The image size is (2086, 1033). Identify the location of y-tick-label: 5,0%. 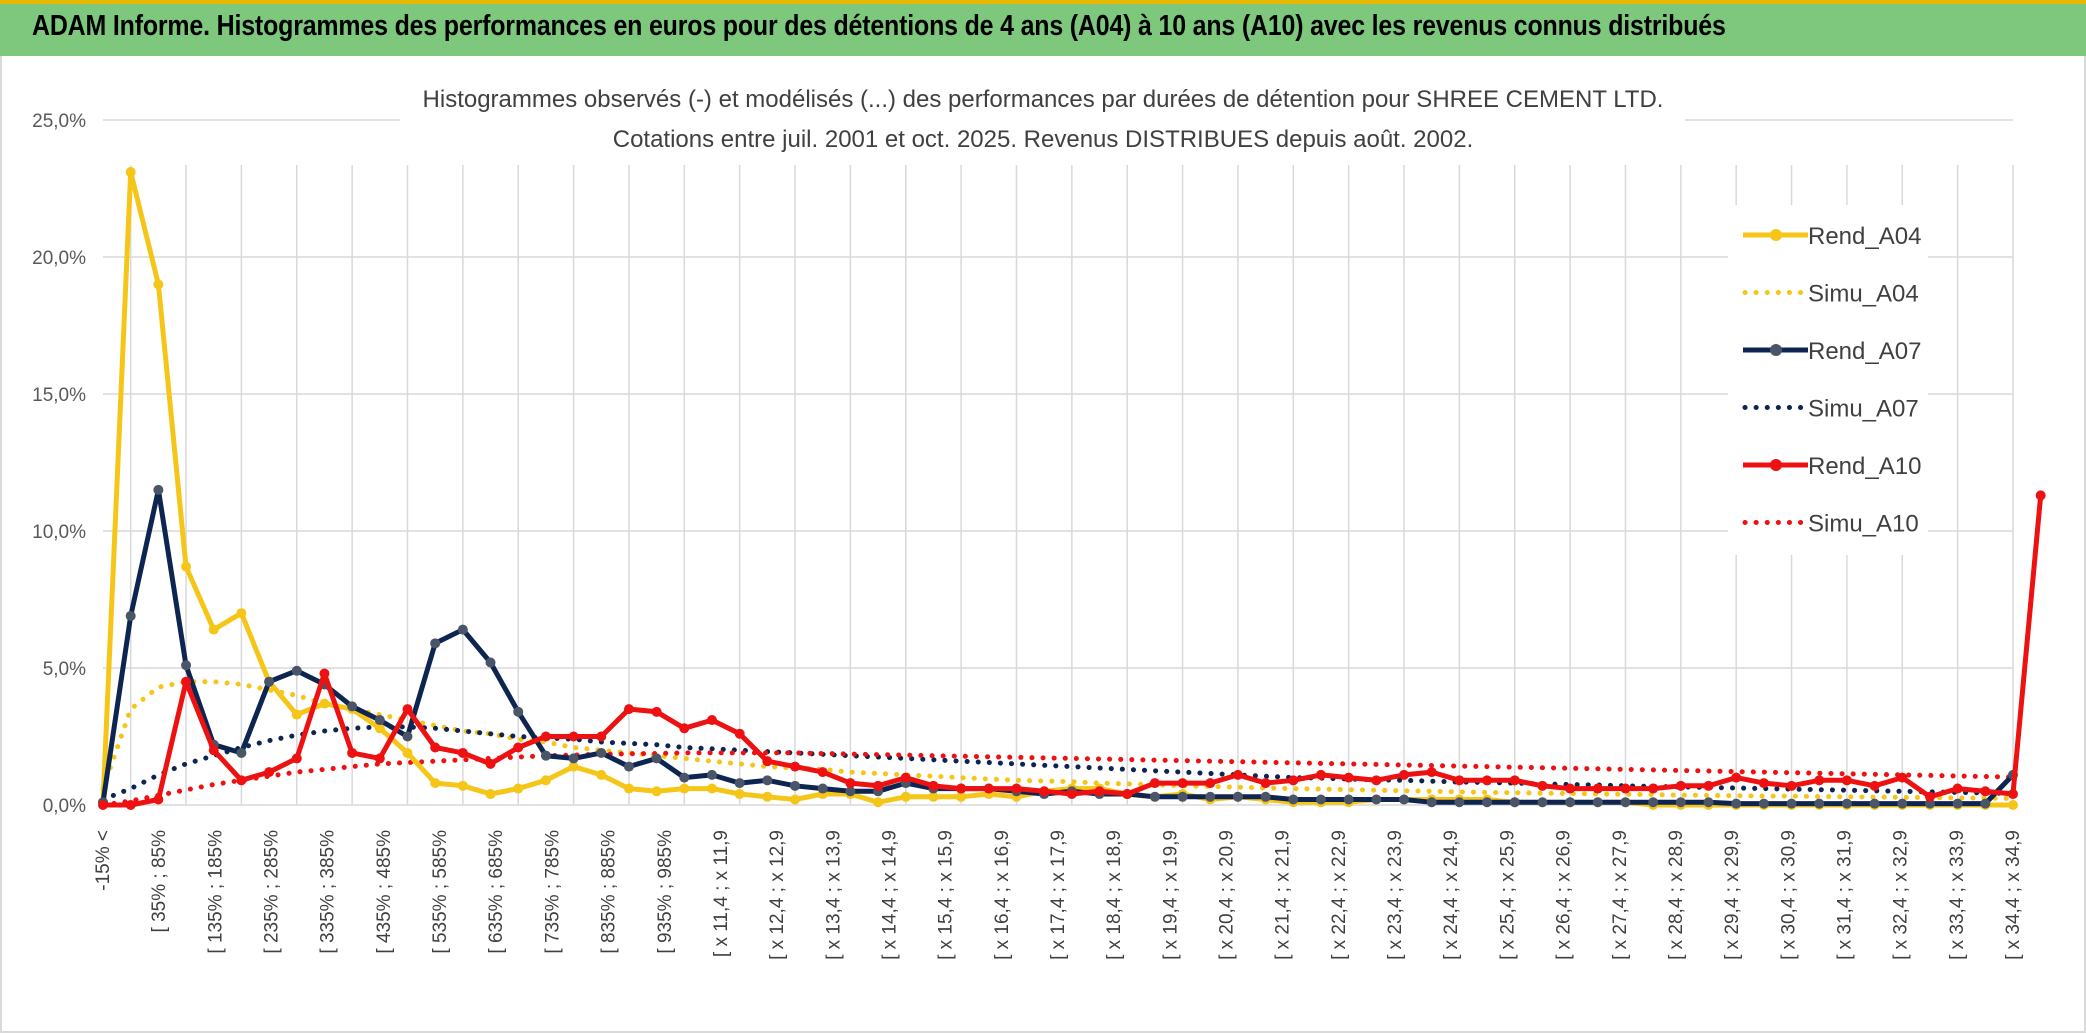
(64, 669).